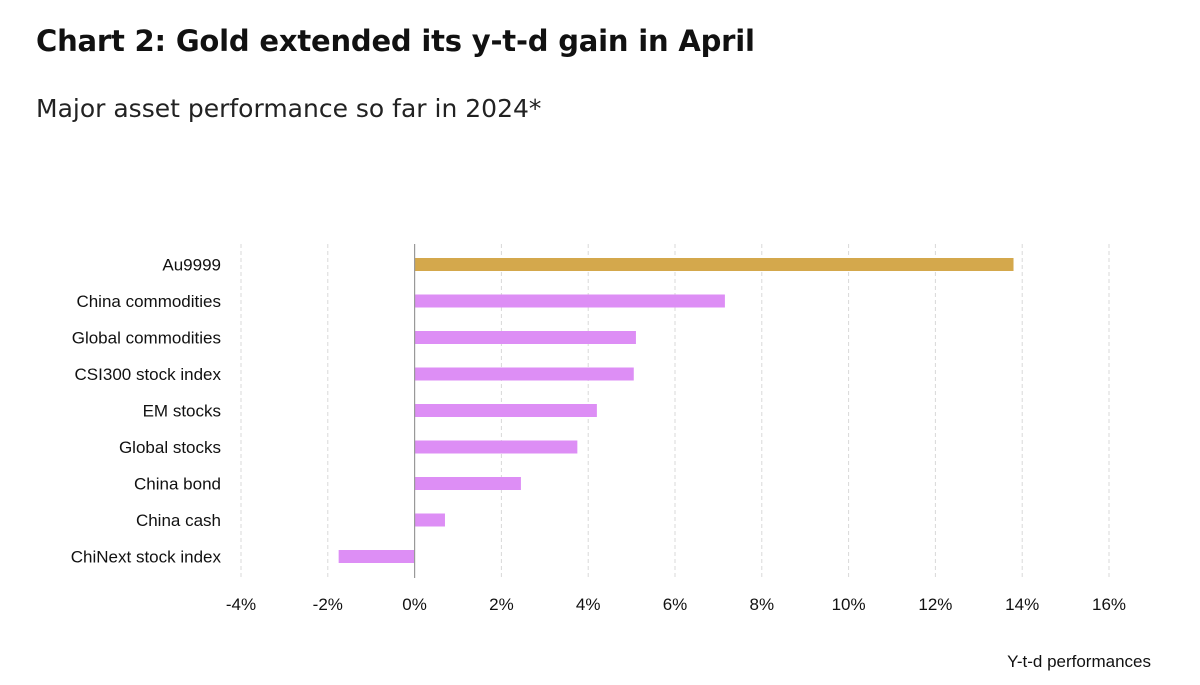  What do you see at coordinates (1109, 604) in the screenshot?
I see `x-tick-label: 16%` at bounding box center [1109, 604].